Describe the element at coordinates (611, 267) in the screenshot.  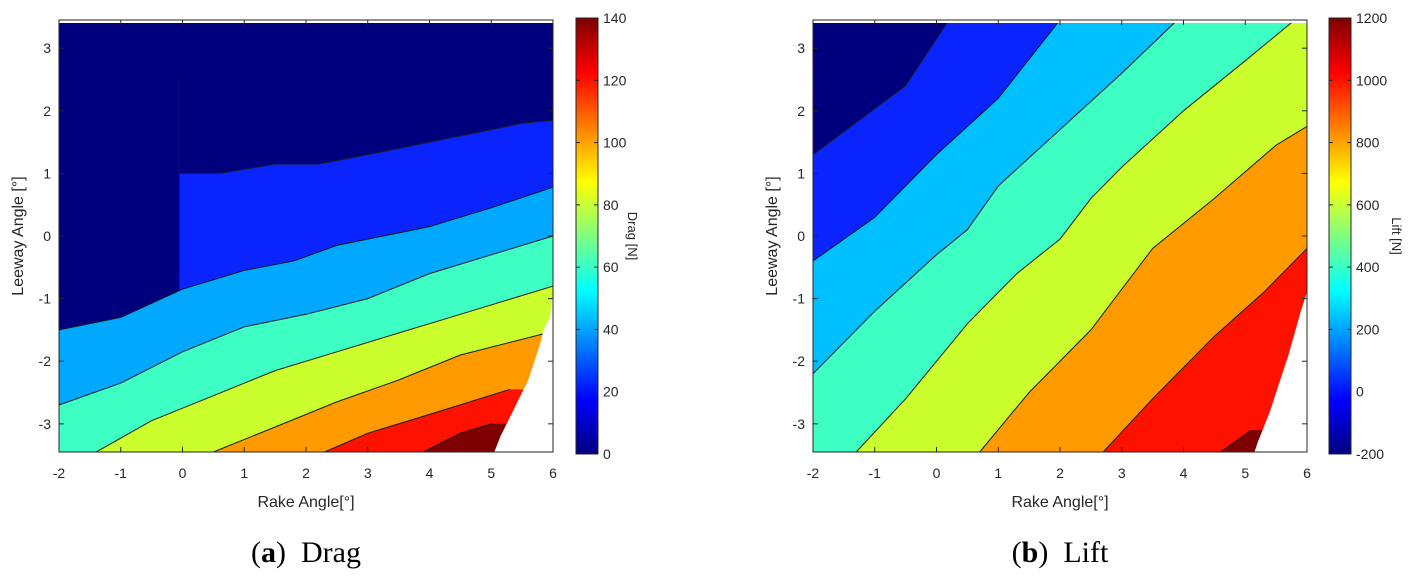
I see `colorbar-tick-label: 60` at that location.